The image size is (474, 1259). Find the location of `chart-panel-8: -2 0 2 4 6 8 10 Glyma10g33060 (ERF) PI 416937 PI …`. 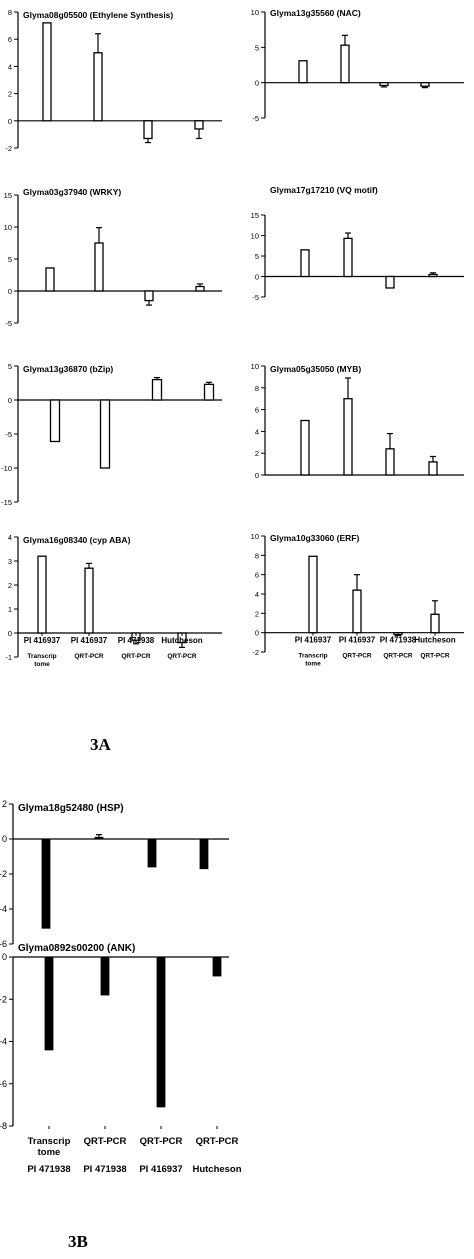

chart-panel-8: -2 0 2 4 6 8 10 Glyma10g33060 (ERF) PI 416937 PI … is located at coordinates (357, 600).